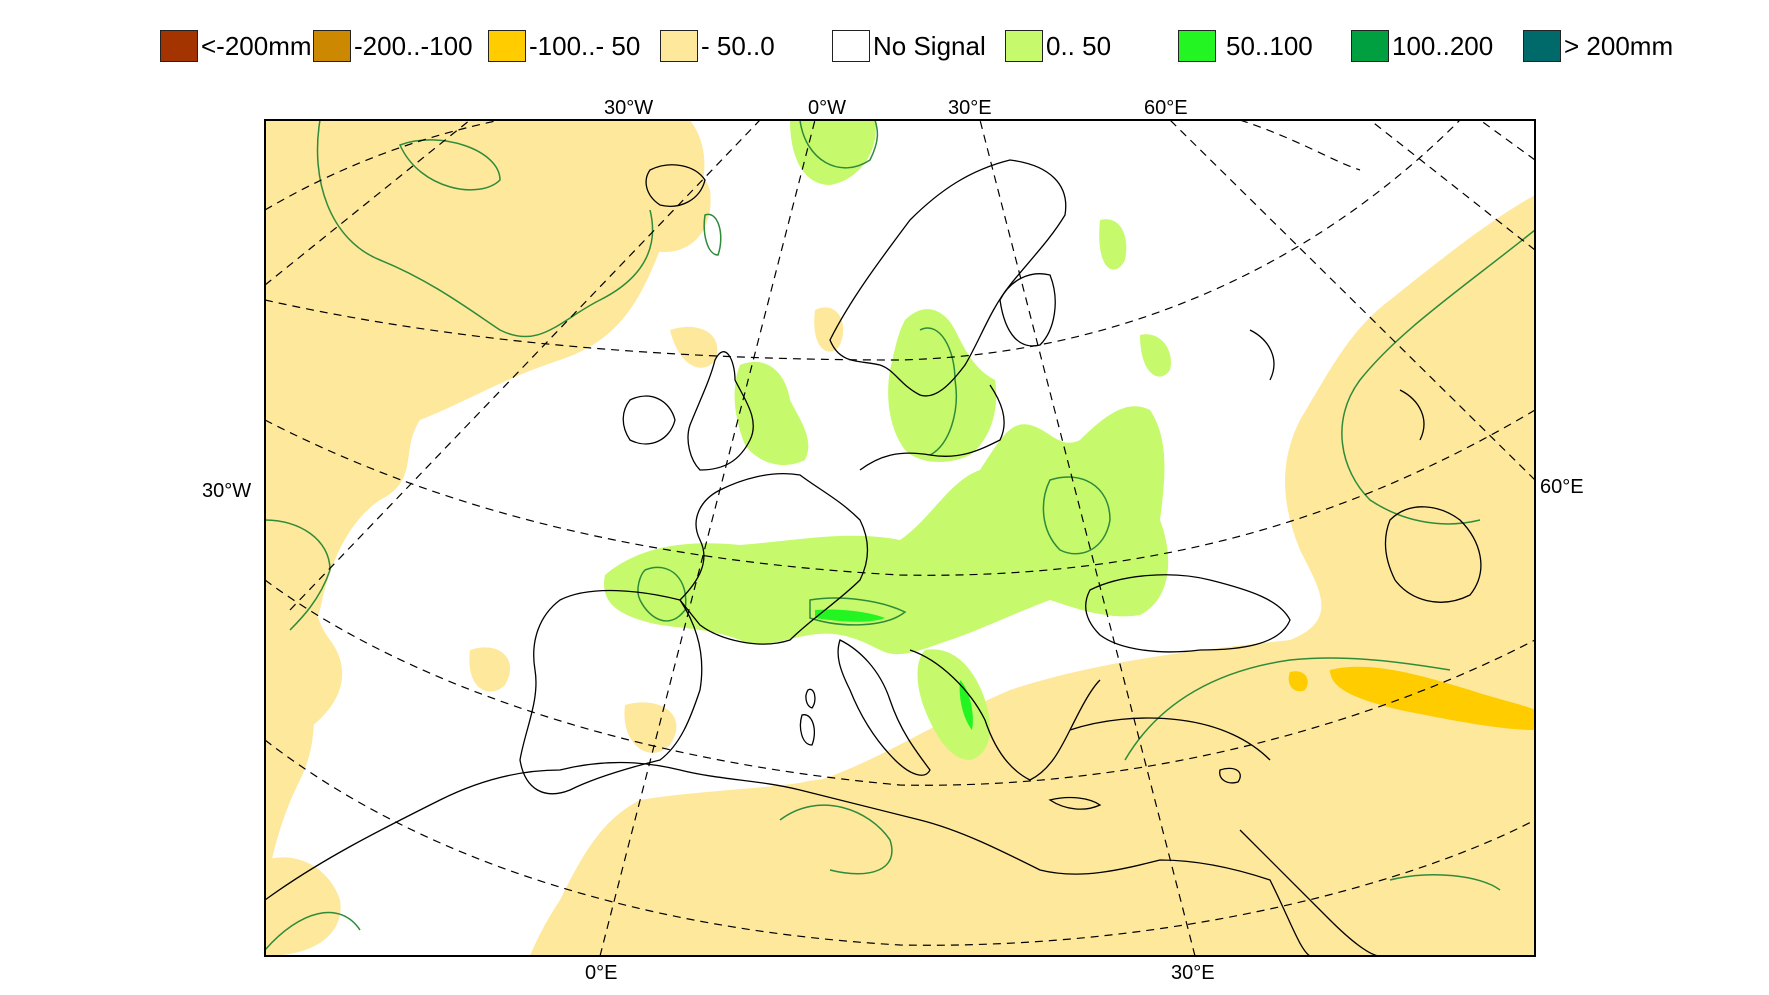 This screenshot has width=1769, height=995. I want to click on britain-coast, so click(720, 411).